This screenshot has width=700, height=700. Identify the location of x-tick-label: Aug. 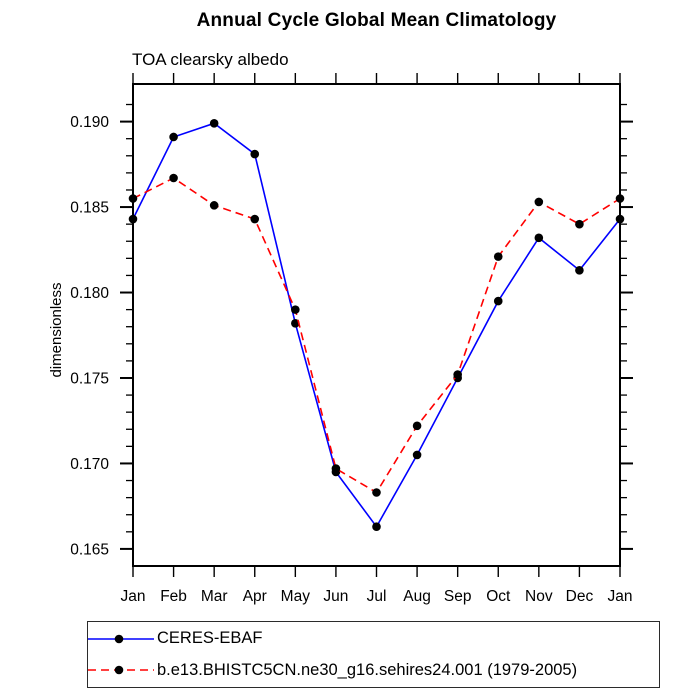
(417, 596).